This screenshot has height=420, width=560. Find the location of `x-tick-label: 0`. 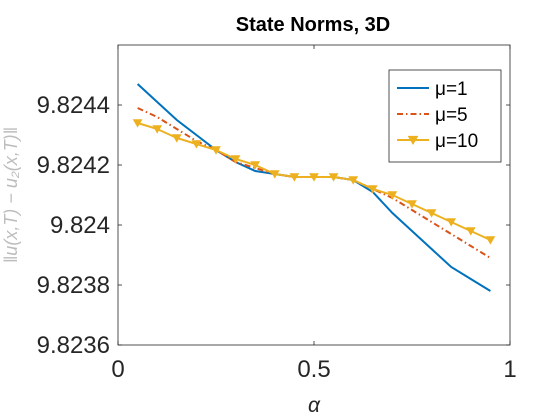

x-tick-label: 0 is located at coordinates (117, 369).